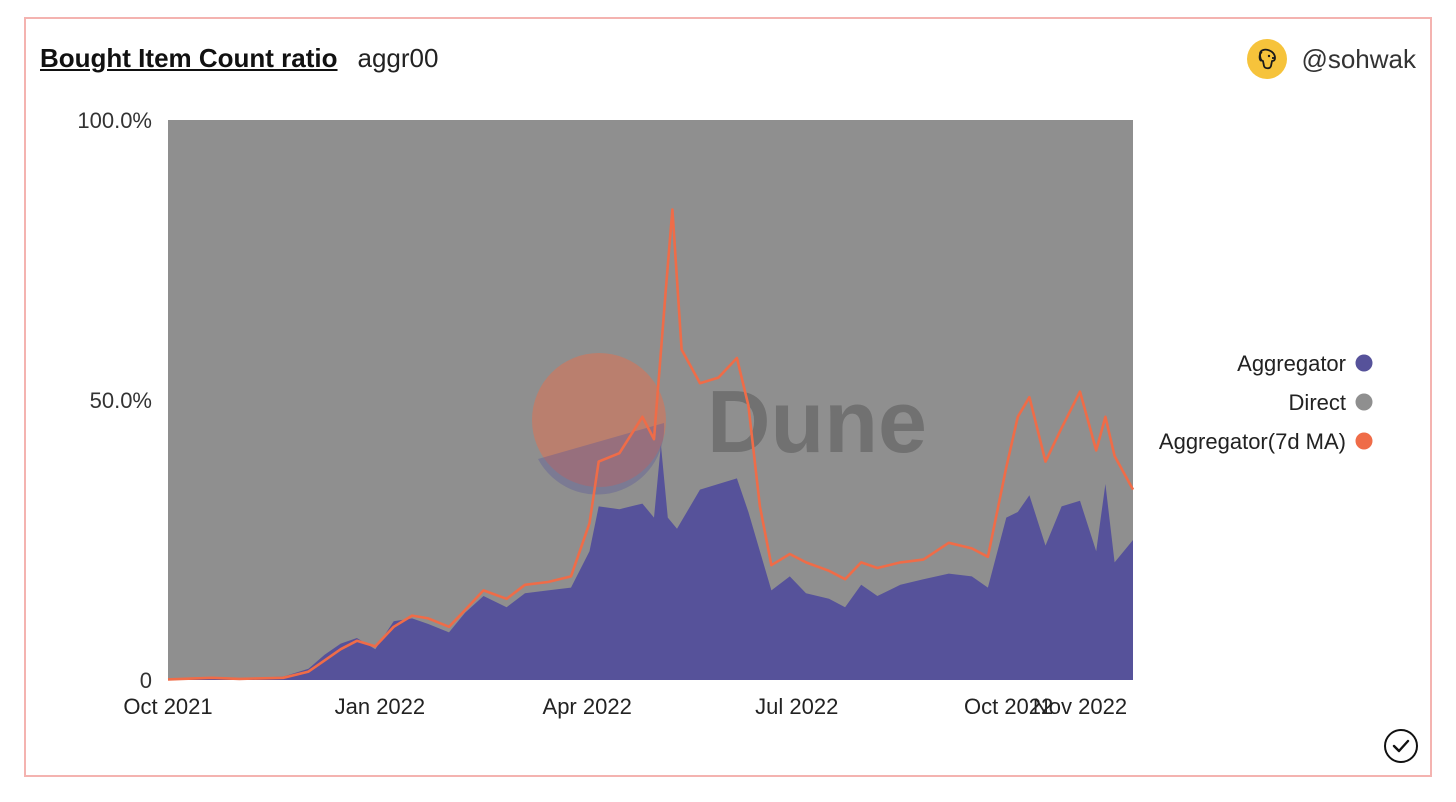 This screenshot has width=1456, height=802. I want to click on dog-avatar-icon, so click(1267, 59).